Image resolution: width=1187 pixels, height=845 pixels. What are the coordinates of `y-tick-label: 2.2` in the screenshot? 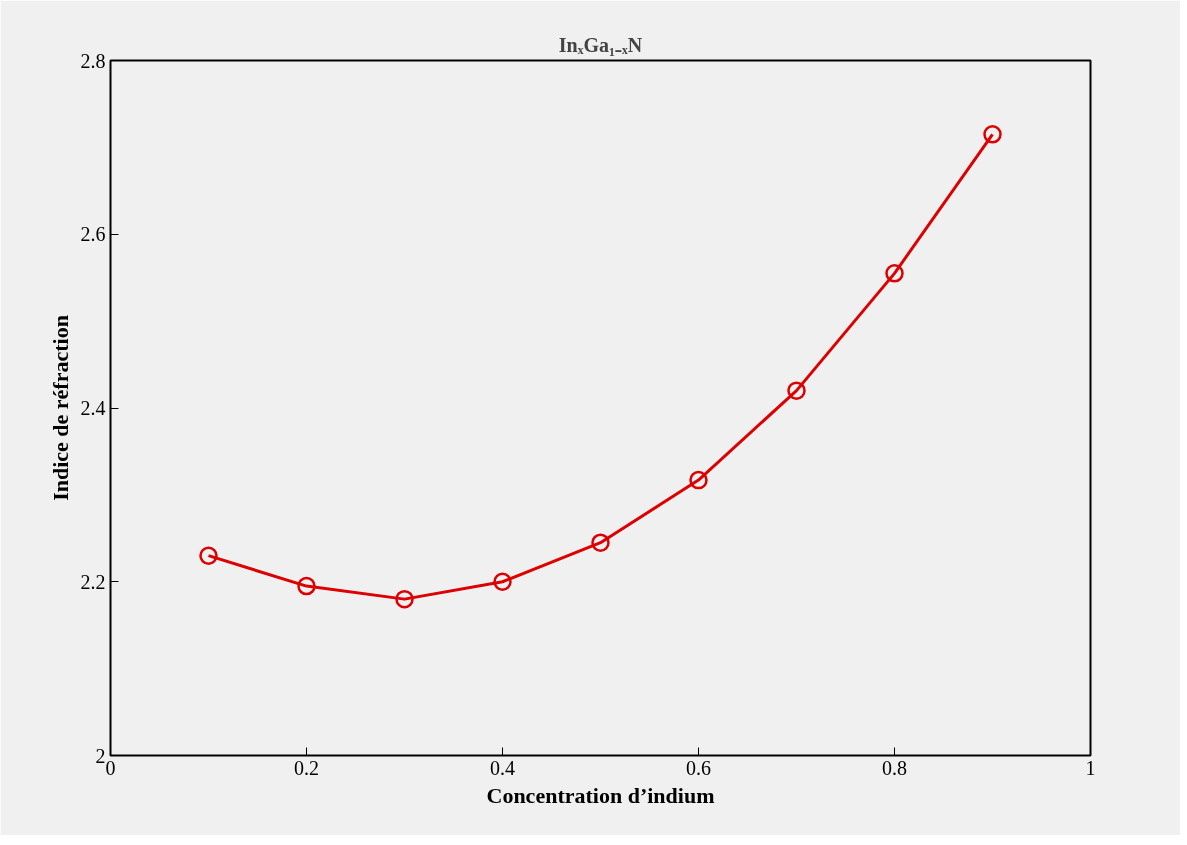 It's located at (93, 581).